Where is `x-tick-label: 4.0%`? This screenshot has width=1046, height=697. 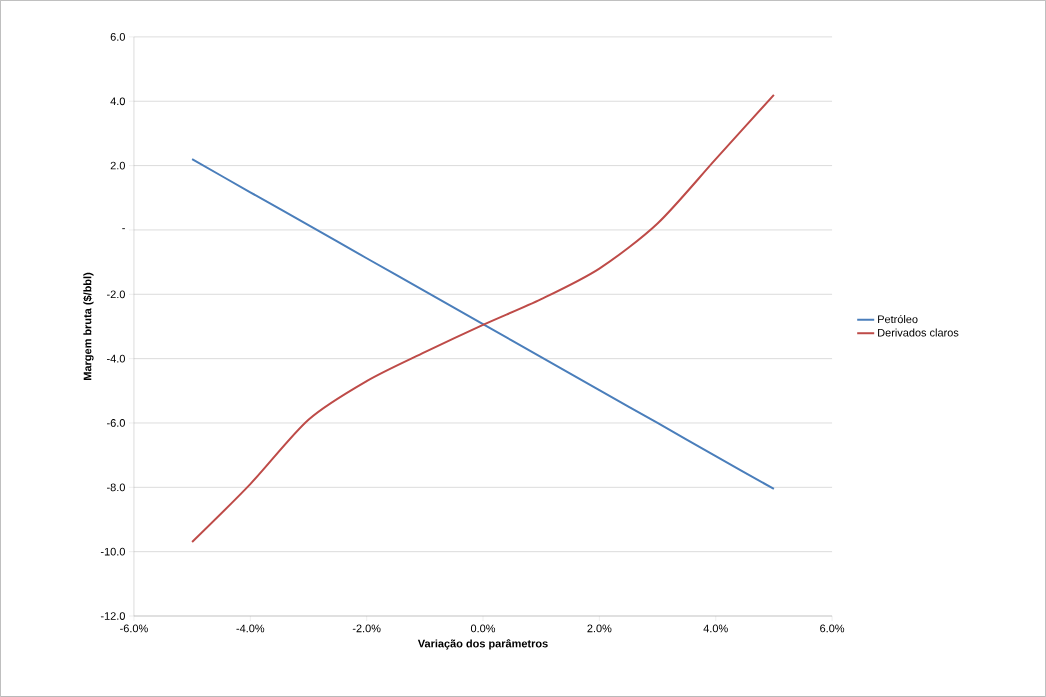 x-tick-label: 4.0% is located at coordinates (715, 628).